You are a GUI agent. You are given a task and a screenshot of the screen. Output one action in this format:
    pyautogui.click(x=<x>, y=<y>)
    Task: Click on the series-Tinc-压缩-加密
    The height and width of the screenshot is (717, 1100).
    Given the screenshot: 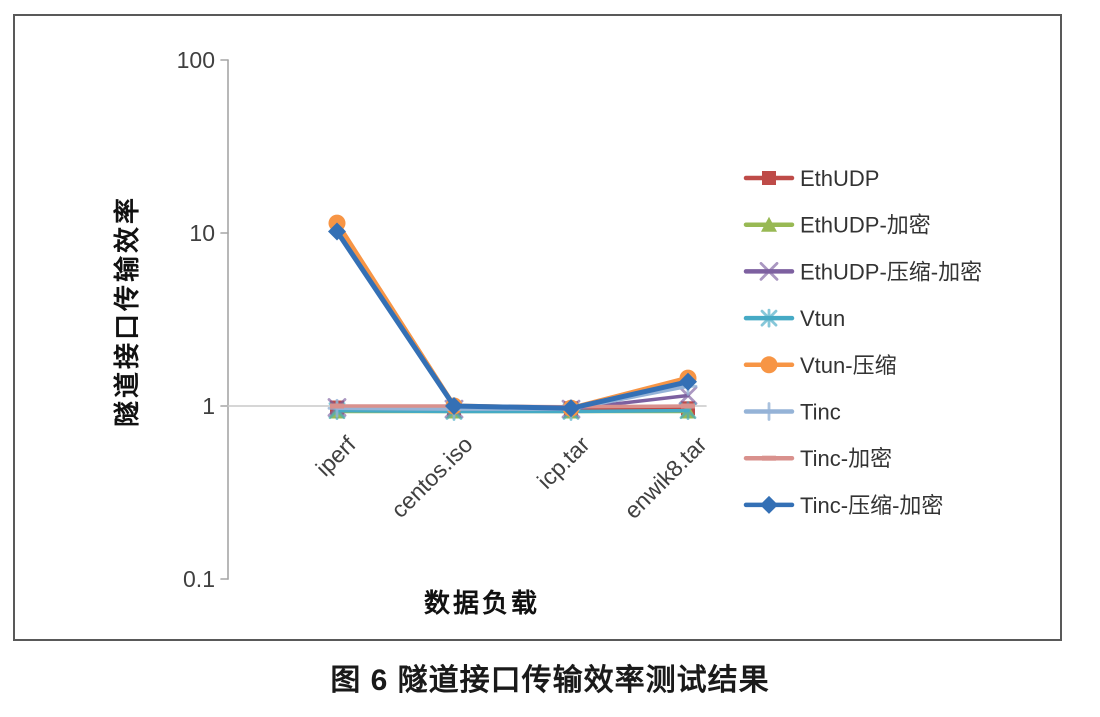 What is the action you would take?
    pyautogui.click(x=512, y=320)
    